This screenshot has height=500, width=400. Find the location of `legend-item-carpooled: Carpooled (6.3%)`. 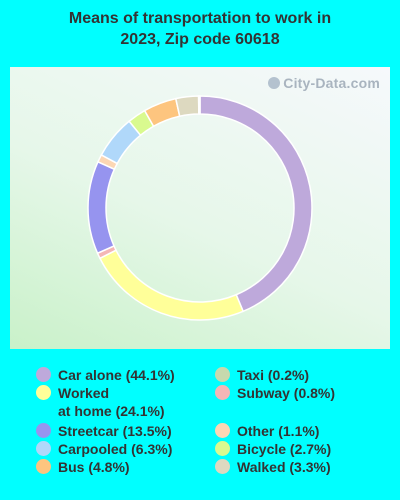

legend-item-carpooled: Carpooled (6.3%) is located at coordinates (104, 449).